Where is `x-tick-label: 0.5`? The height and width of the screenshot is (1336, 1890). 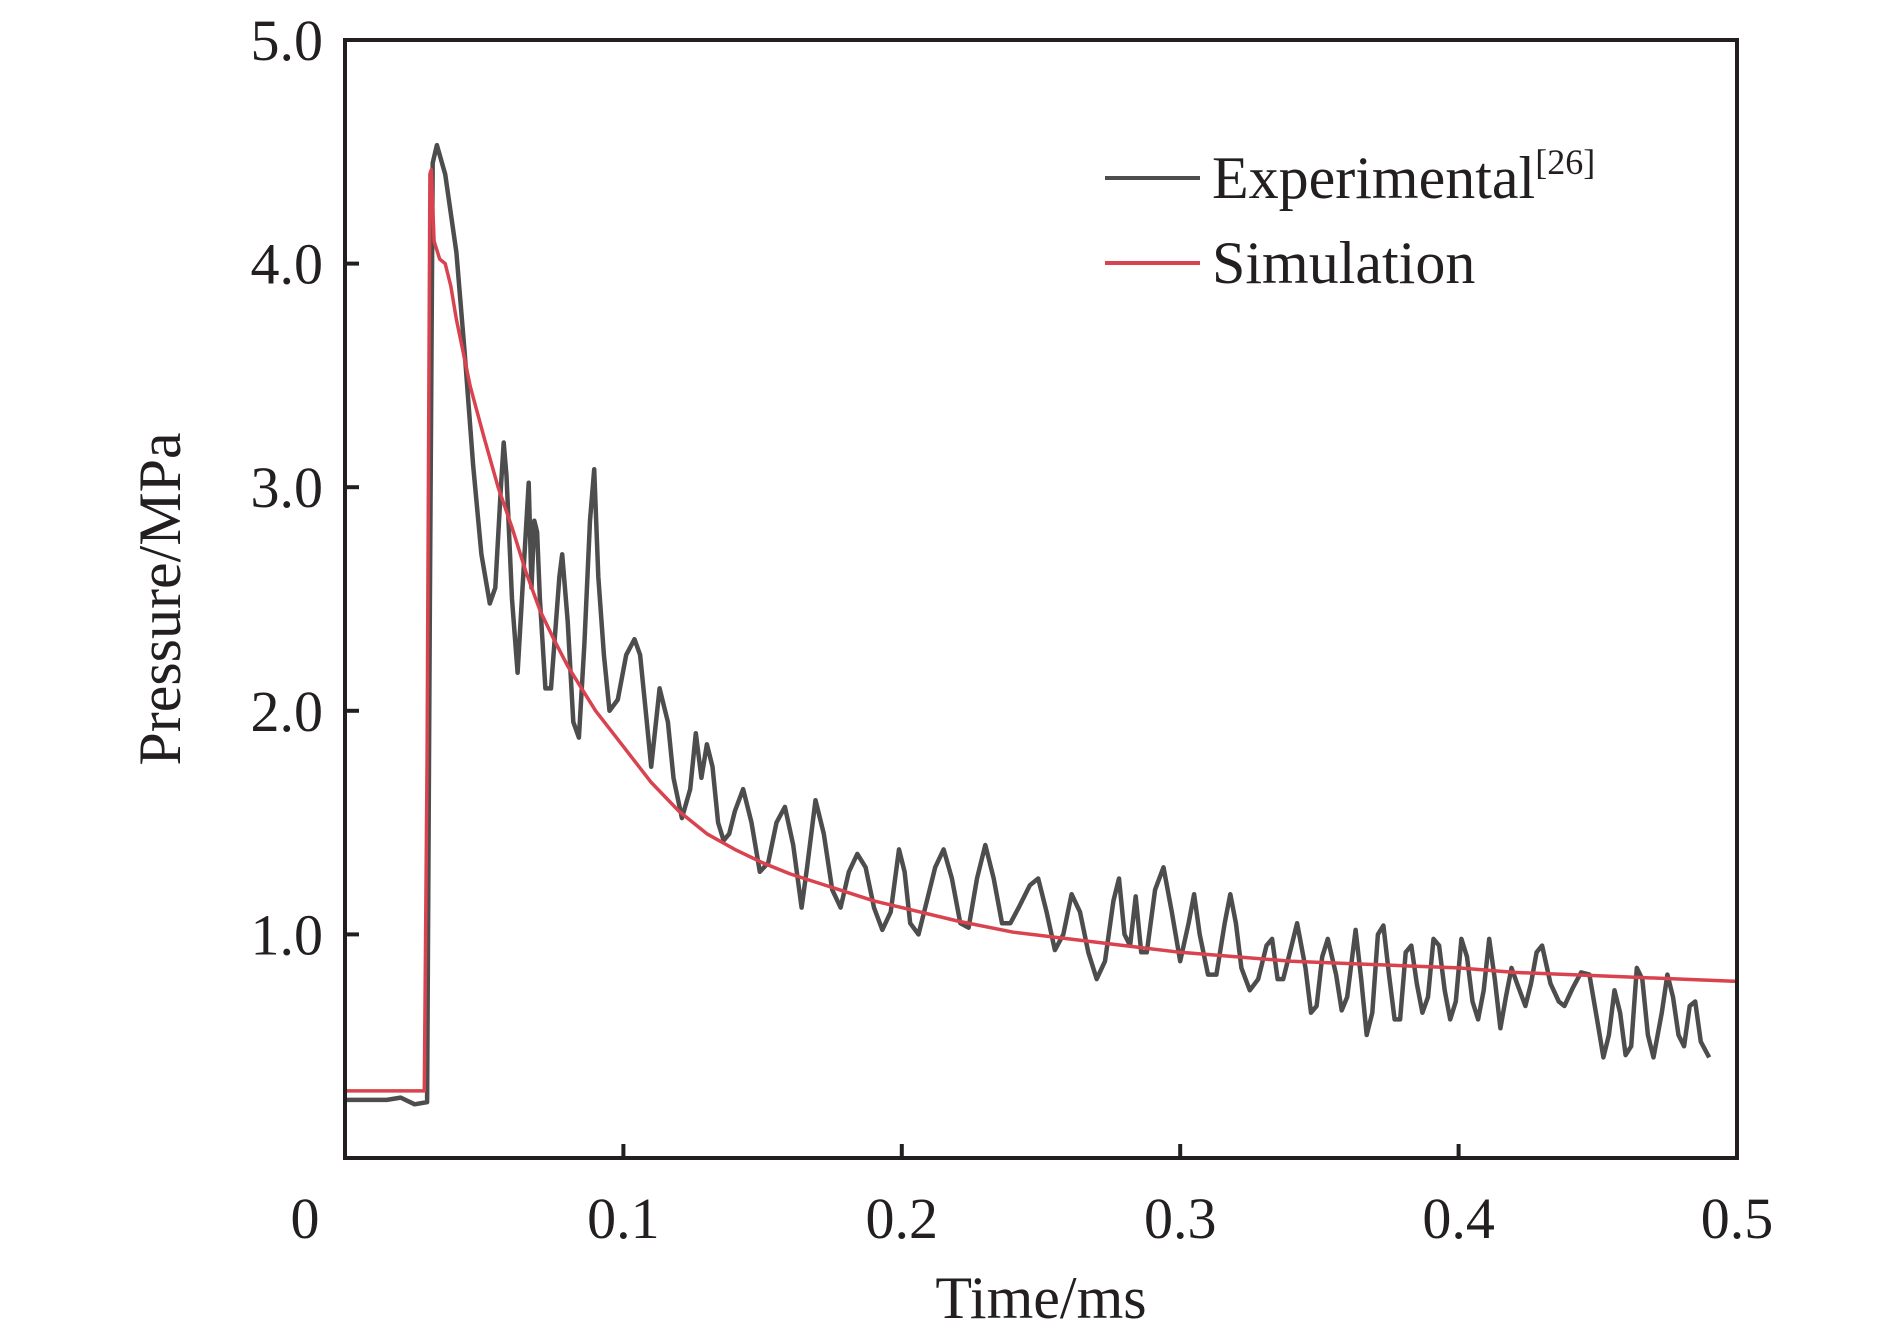
x-tick-label: 0.5 is located at coordinates (1737, 1218).